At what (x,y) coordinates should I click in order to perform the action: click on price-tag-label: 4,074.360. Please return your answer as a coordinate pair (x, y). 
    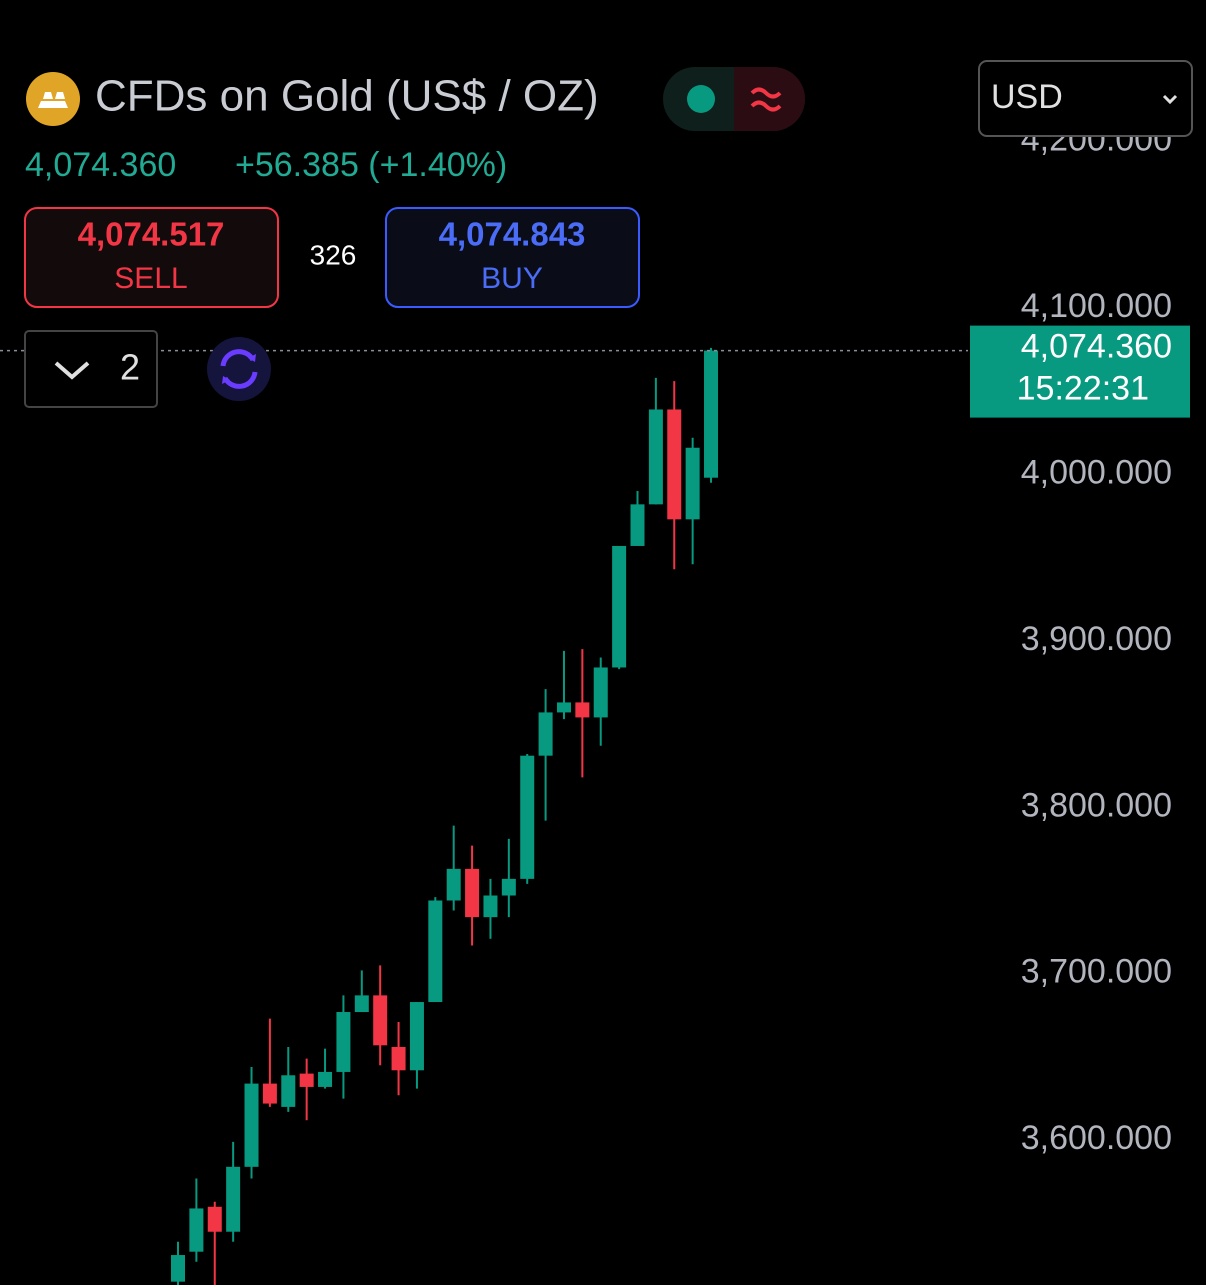
    Looking at the image, I should click on (1096, 347).